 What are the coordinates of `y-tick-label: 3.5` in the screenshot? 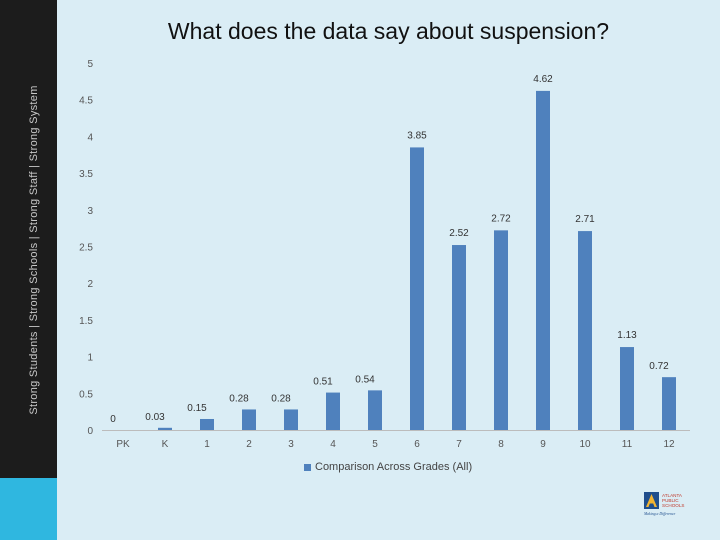 It's located at (86, 174).